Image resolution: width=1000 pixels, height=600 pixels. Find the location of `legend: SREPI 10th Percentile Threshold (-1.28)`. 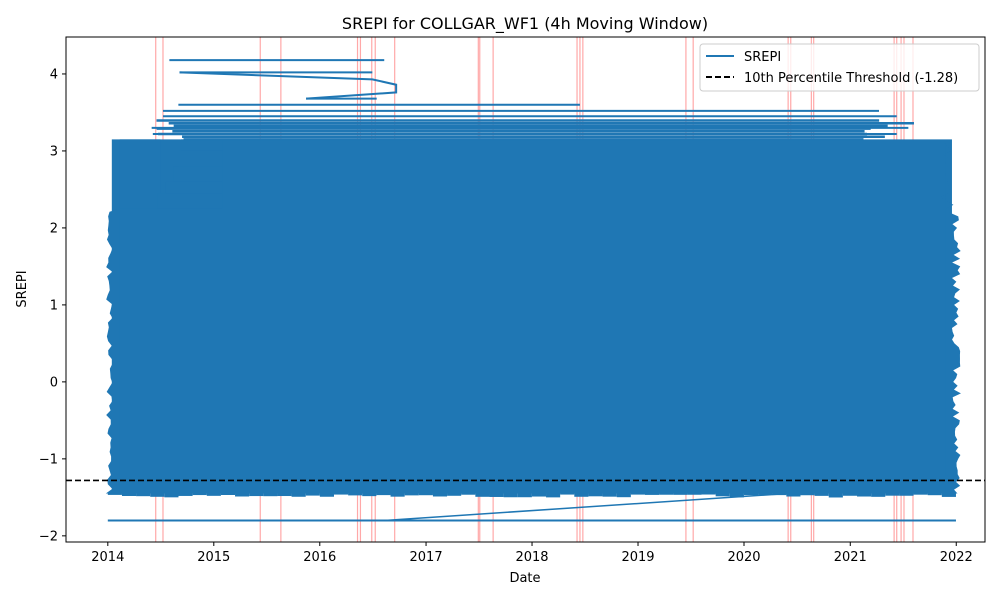

legend: SREPI 10th Percentile Threshold (-1.28) is located at coordinates (839, 67).